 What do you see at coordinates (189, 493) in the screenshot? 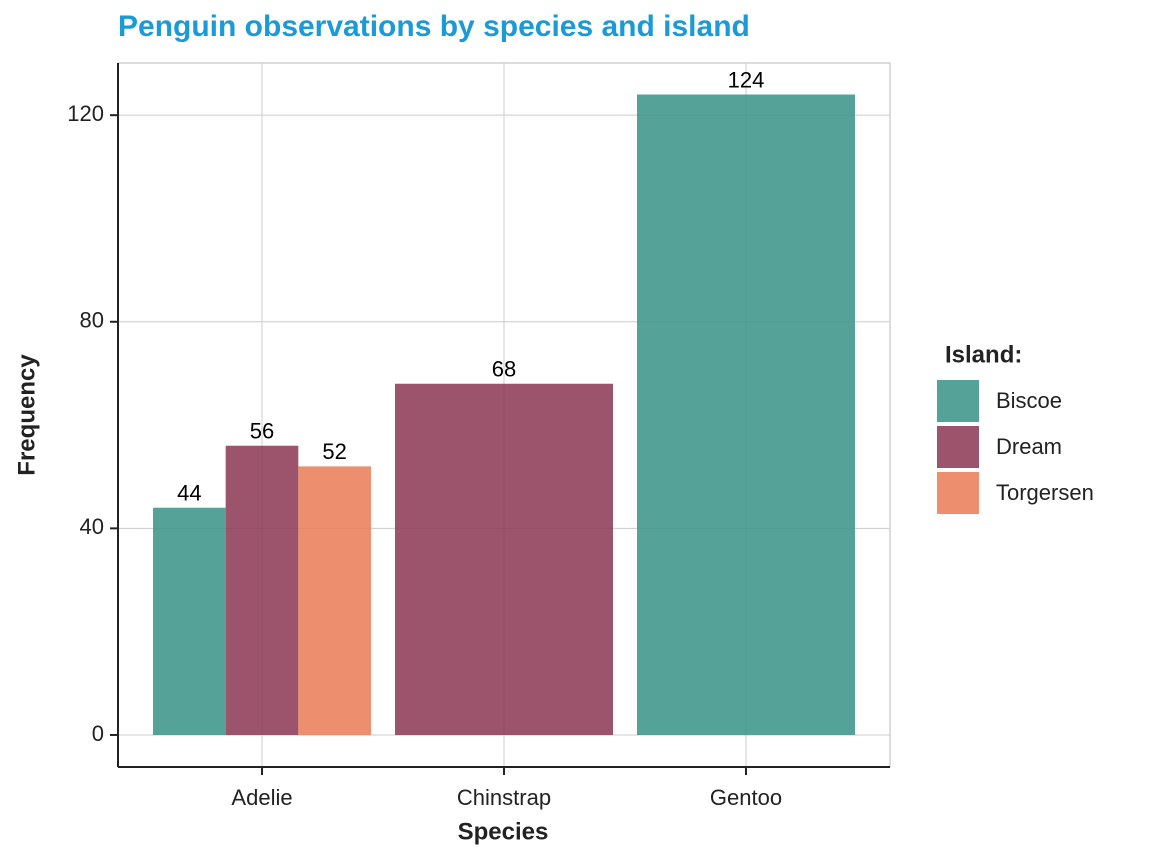
I see `value-label: 44` at bounding box center [189, 493].